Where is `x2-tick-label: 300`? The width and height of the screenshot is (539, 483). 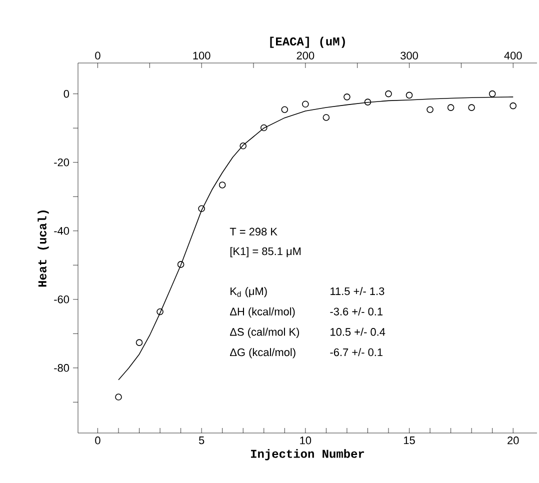
x2-tick-label: 300 is located at coordinates (409, 56).